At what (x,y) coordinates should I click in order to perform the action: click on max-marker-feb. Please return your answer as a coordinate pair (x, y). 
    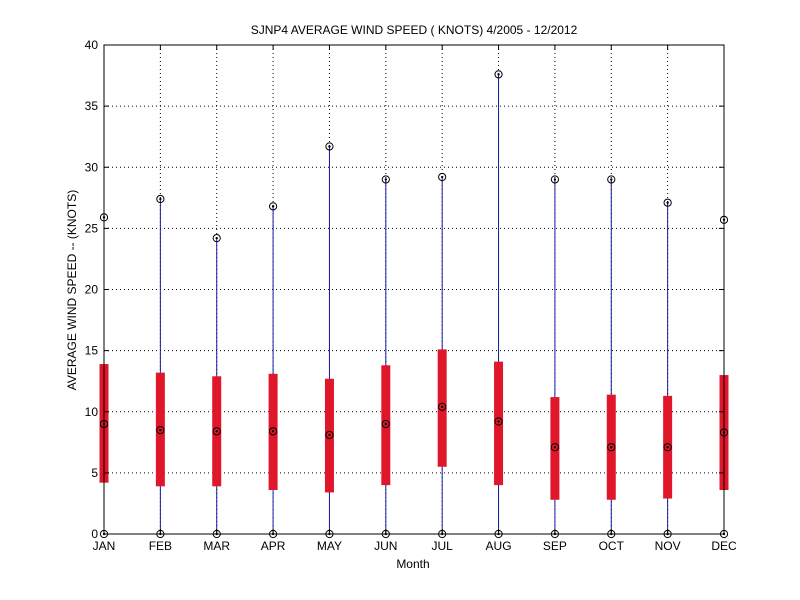
    Looking at the image, I should click on (160, 199).